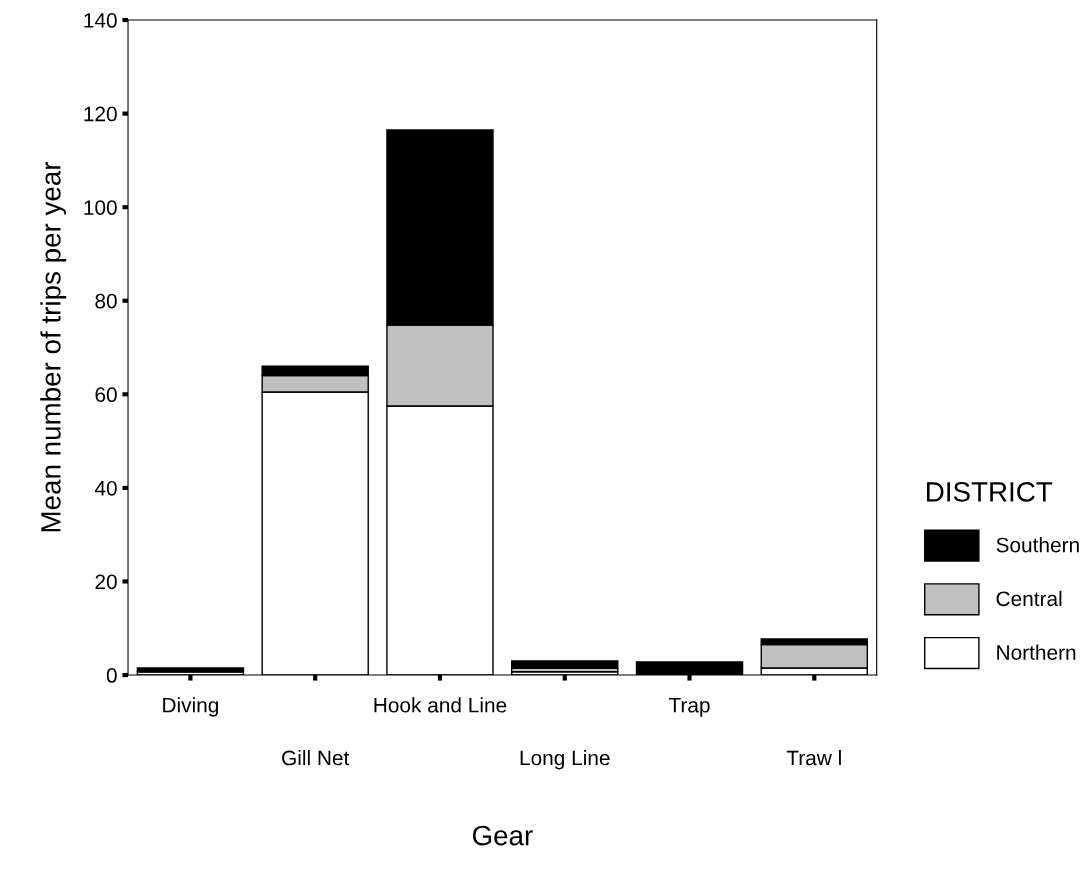 The image size is (1085, 871). Describe the element at coordinates (316, 758) in the screenshot. I see `x-tick-label: Gill Net` at that location.